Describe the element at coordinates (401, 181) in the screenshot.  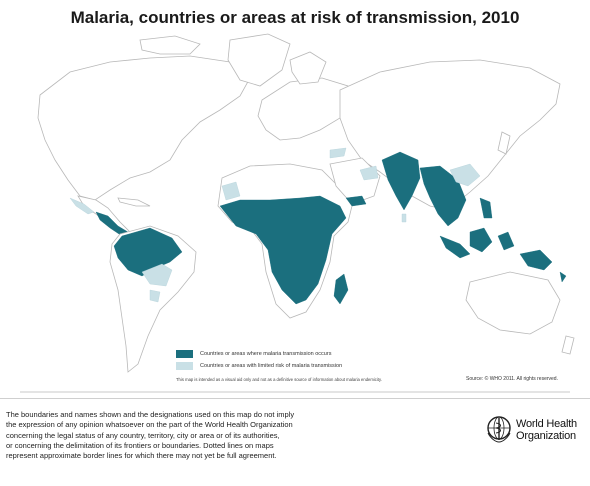
I see `south-asia-risk` at that location.